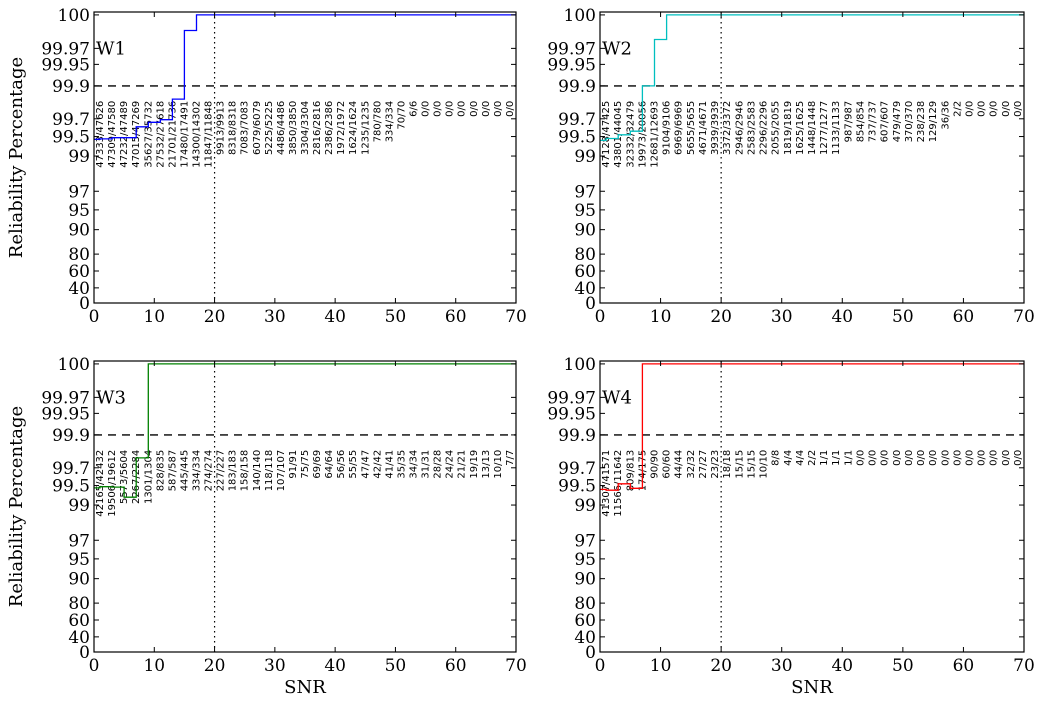 The height and width of the screenshot is (703, 1044). I want to click on count-label: 1/1, so click(836, 458).